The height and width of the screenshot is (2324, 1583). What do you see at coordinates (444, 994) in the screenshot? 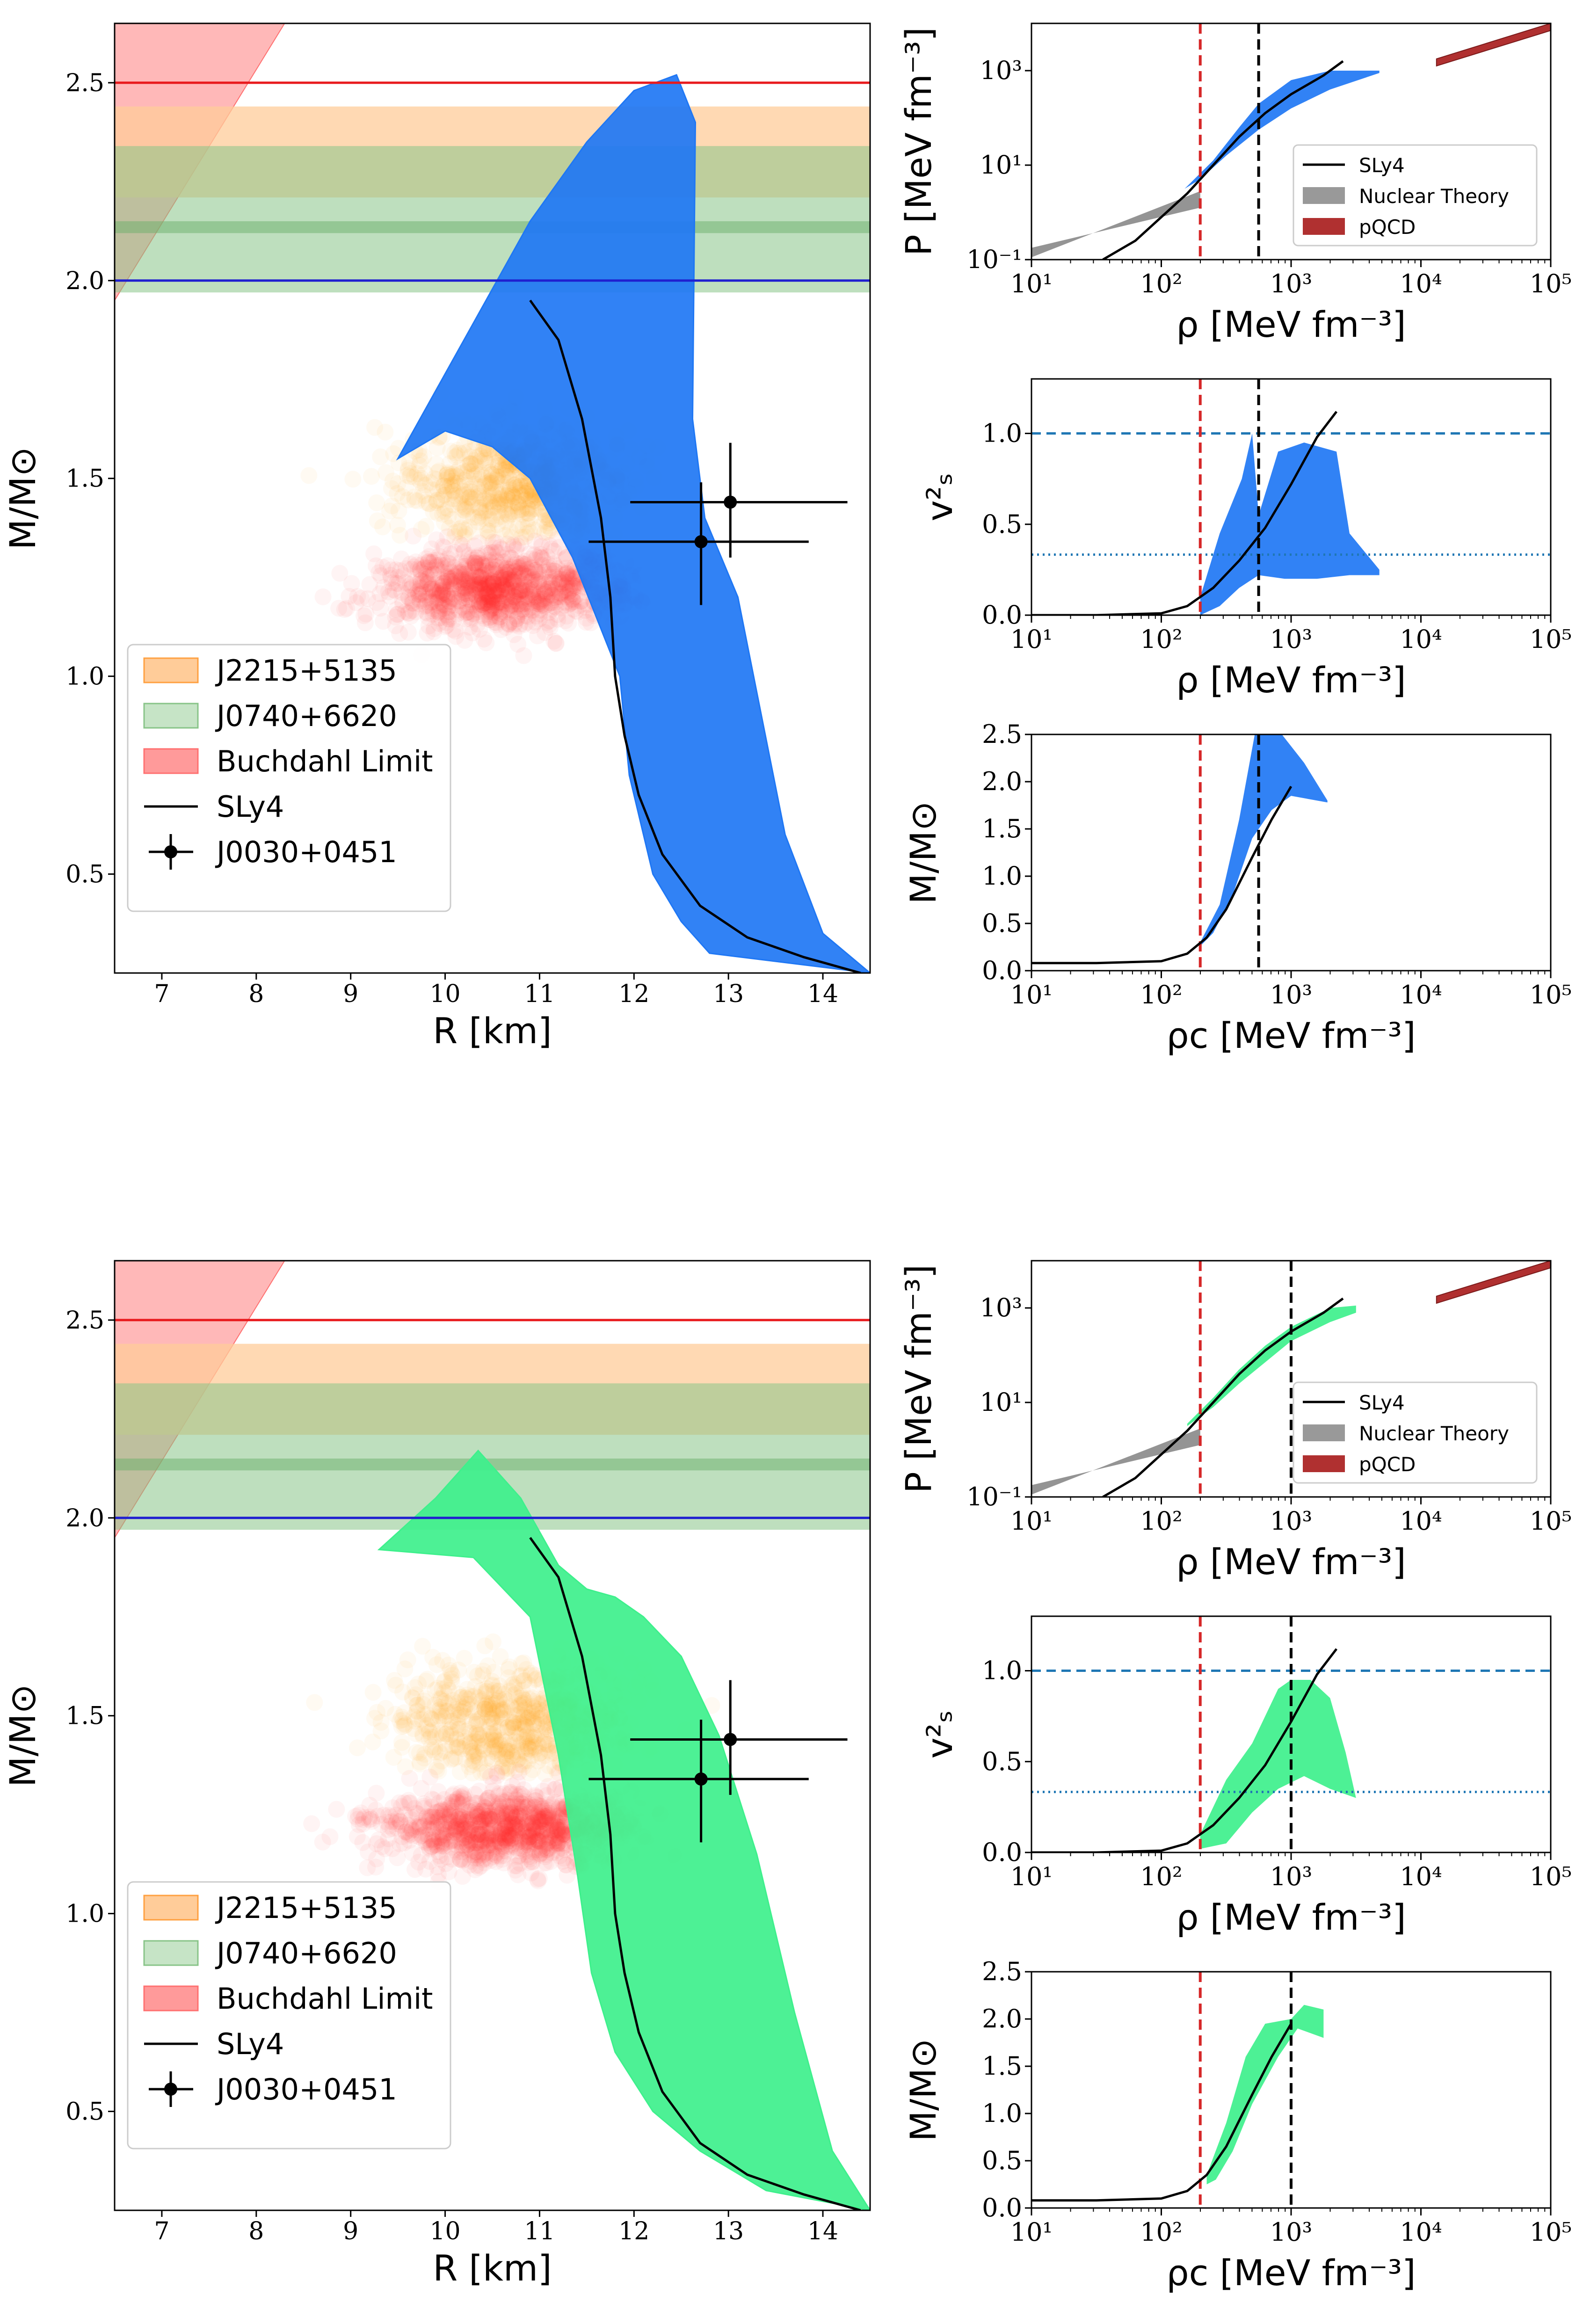
I see `mr-xtick-label: 10` at bounding box center [444, 994].